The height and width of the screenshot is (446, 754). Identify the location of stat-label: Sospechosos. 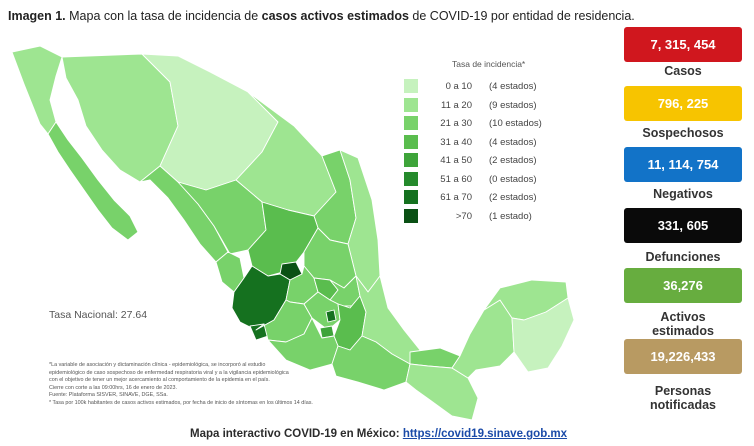
(683, 133).